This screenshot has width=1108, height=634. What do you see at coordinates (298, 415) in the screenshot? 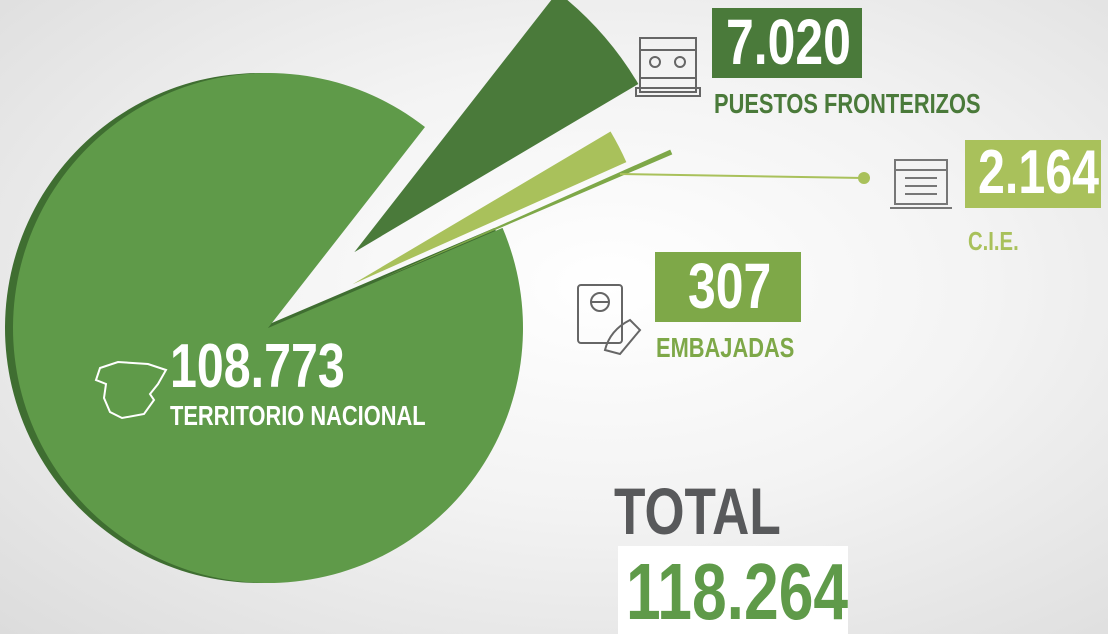
I see `category-label: TERRITORIO NACIONAL` at bounding box center [298, 415].